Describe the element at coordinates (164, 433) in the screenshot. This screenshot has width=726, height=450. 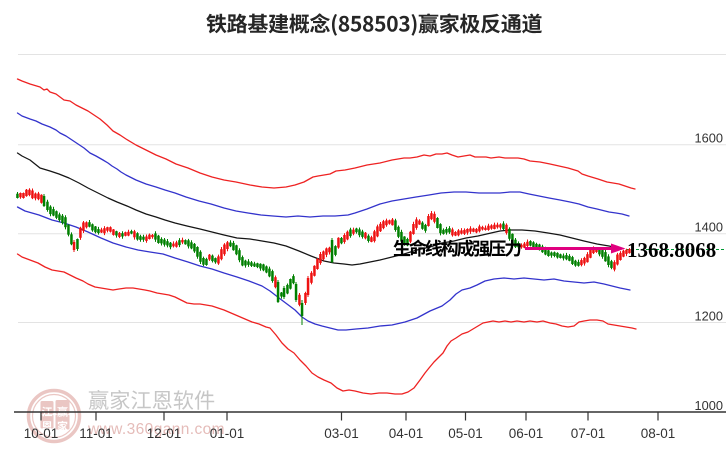
I see `svg-text: 12-01` at that location.